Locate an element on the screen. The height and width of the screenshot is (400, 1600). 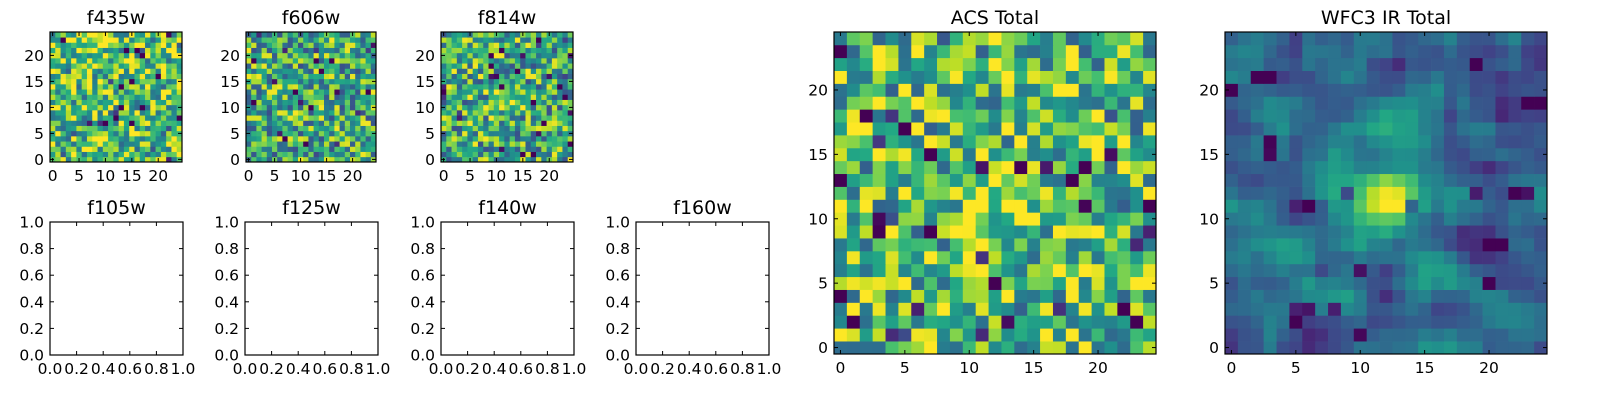
x-tick-label: 10 is located at coordinates (301, 176).